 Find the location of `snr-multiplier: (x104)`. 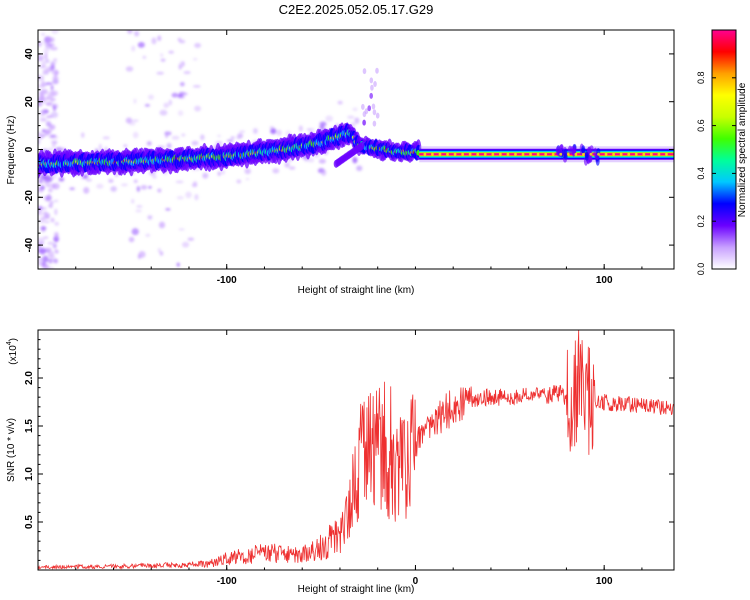

snr-multiplier: (x104) is located at coordinates (12, 351).